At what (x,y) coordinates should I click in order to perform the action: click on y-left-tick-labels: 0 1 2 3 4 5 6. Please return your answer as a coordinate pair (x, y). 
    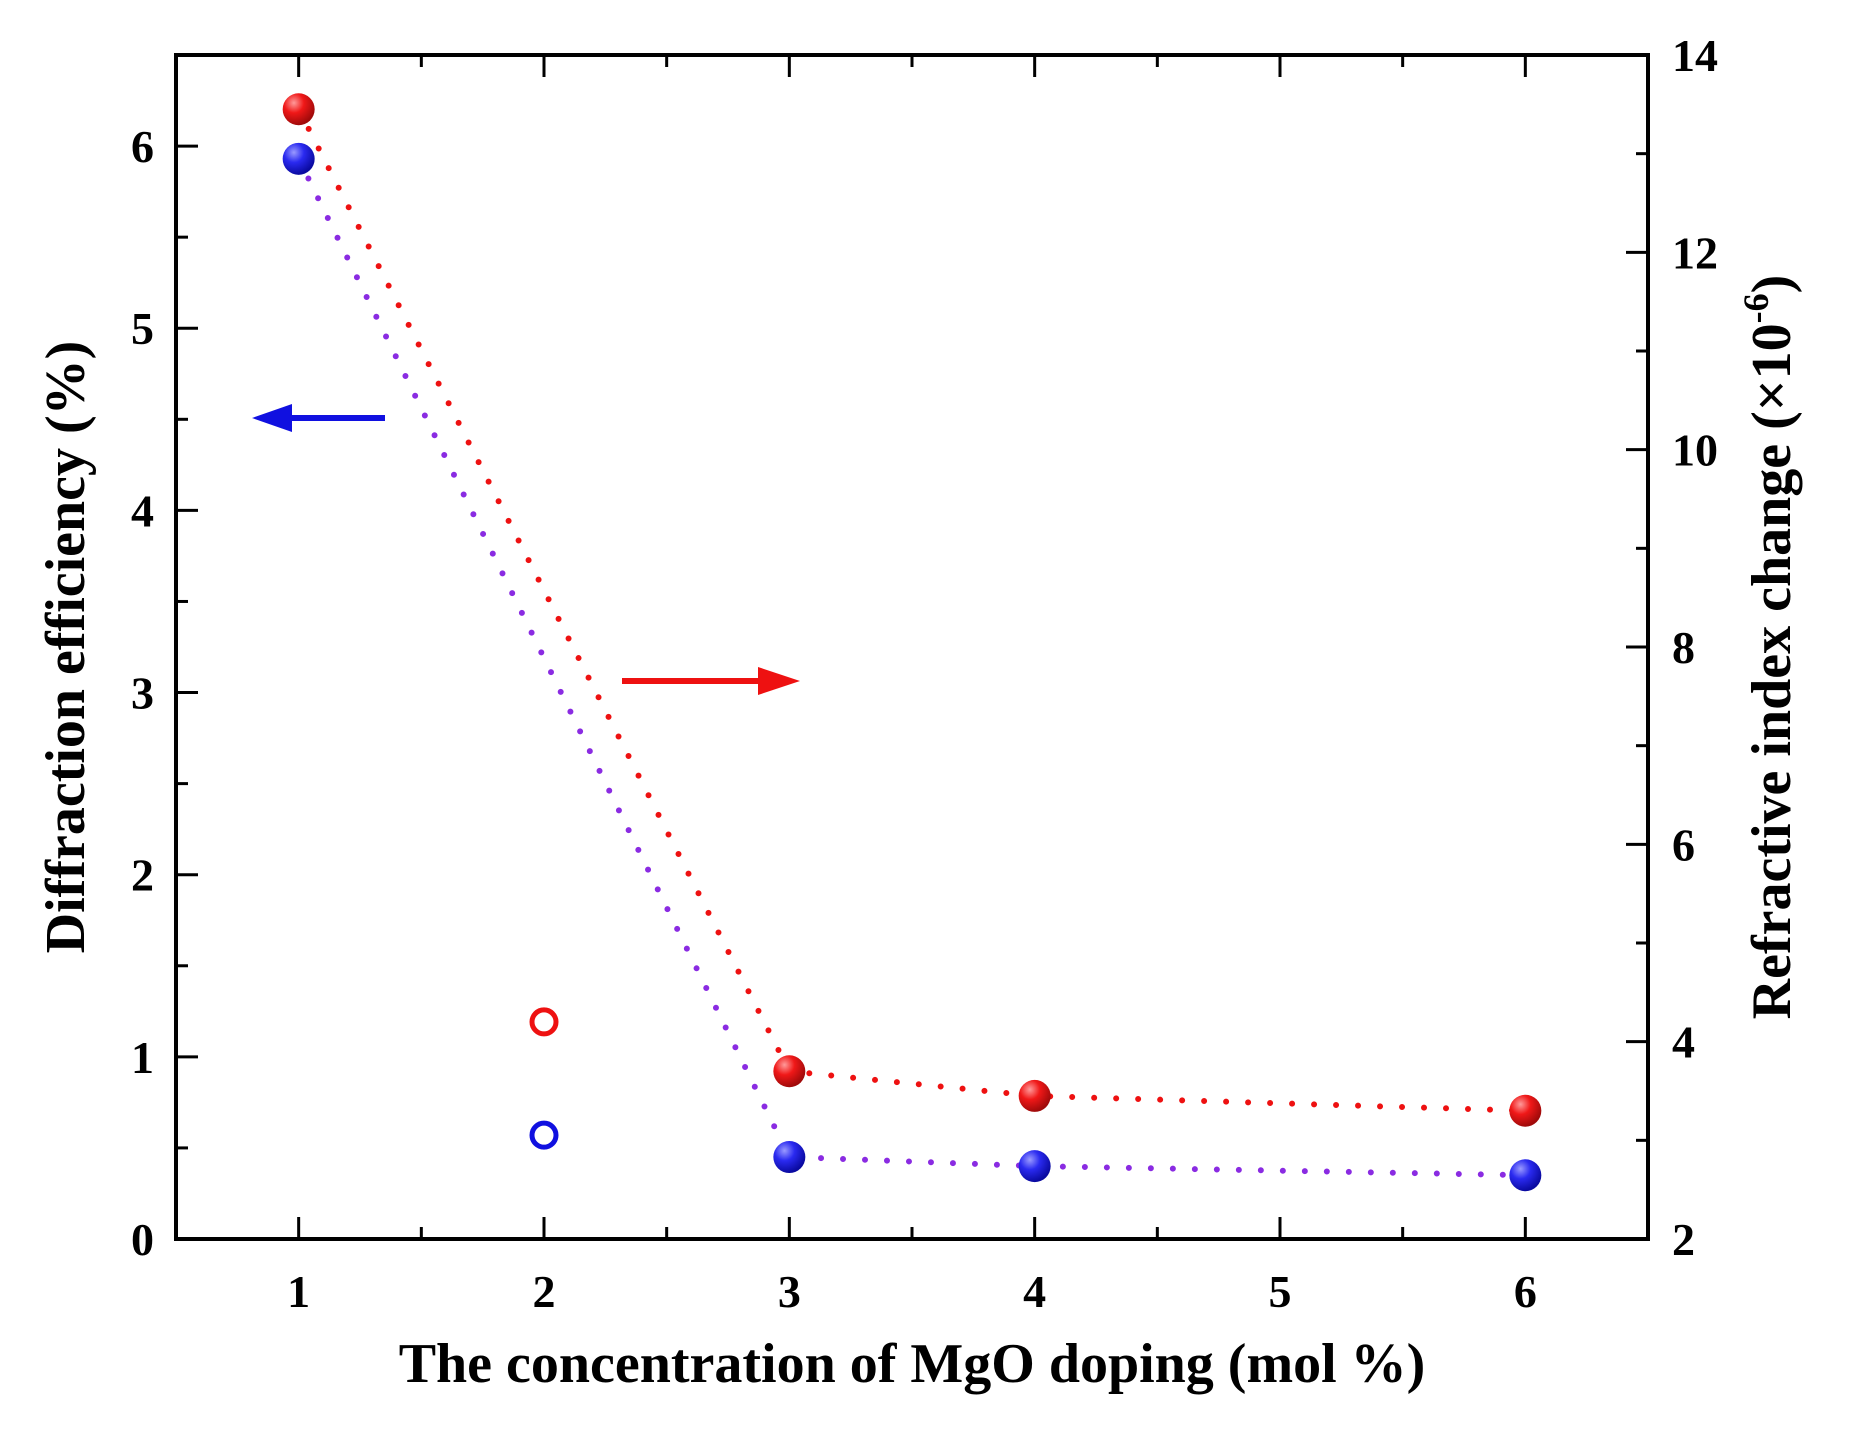
    Looking at the image, I should click on (142, 693).